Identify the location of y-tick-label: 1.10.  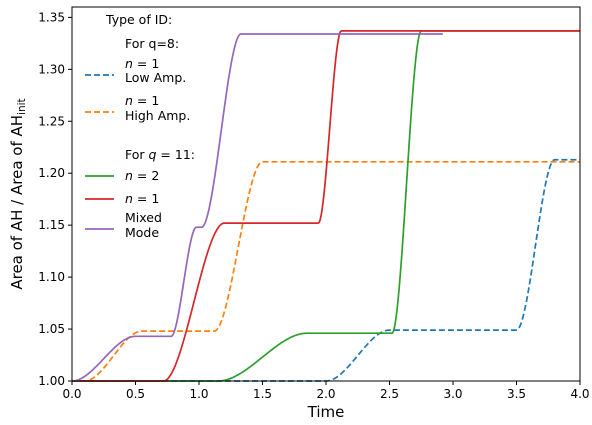
(51, 277).